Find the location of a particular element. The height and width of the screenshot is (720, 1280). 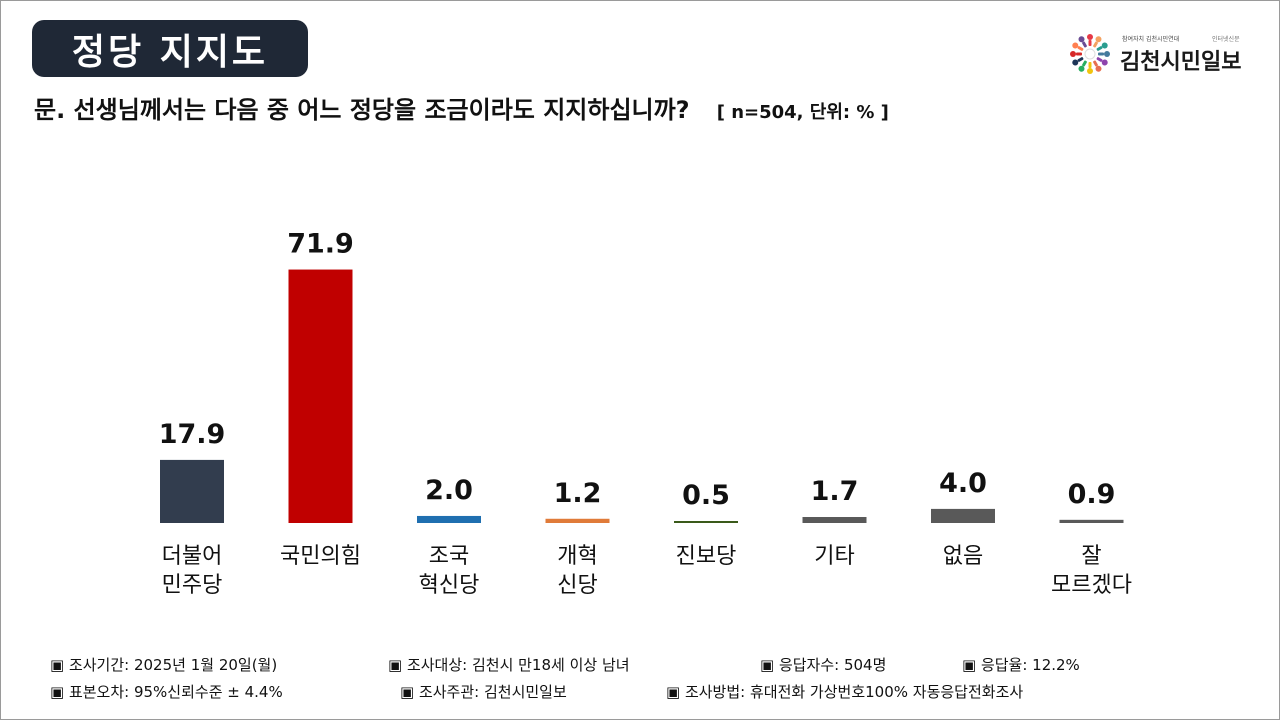

people-circle-logo-icon is located at coordinates (1090, 54).